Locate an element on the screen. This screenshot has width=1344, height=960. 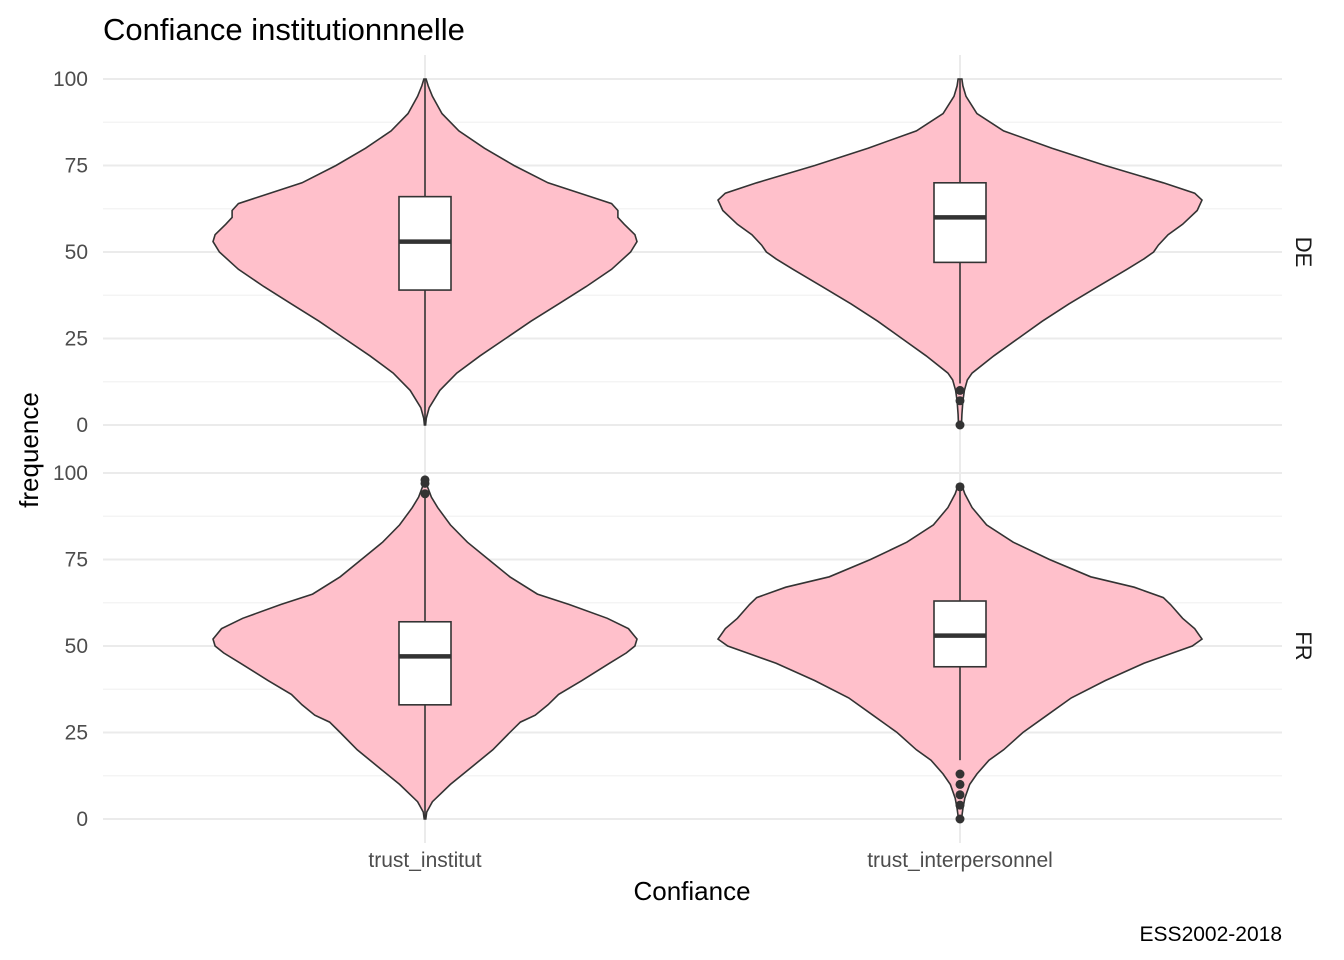
caption: ESS2002-2018 is located at coordinates (1211, 934).